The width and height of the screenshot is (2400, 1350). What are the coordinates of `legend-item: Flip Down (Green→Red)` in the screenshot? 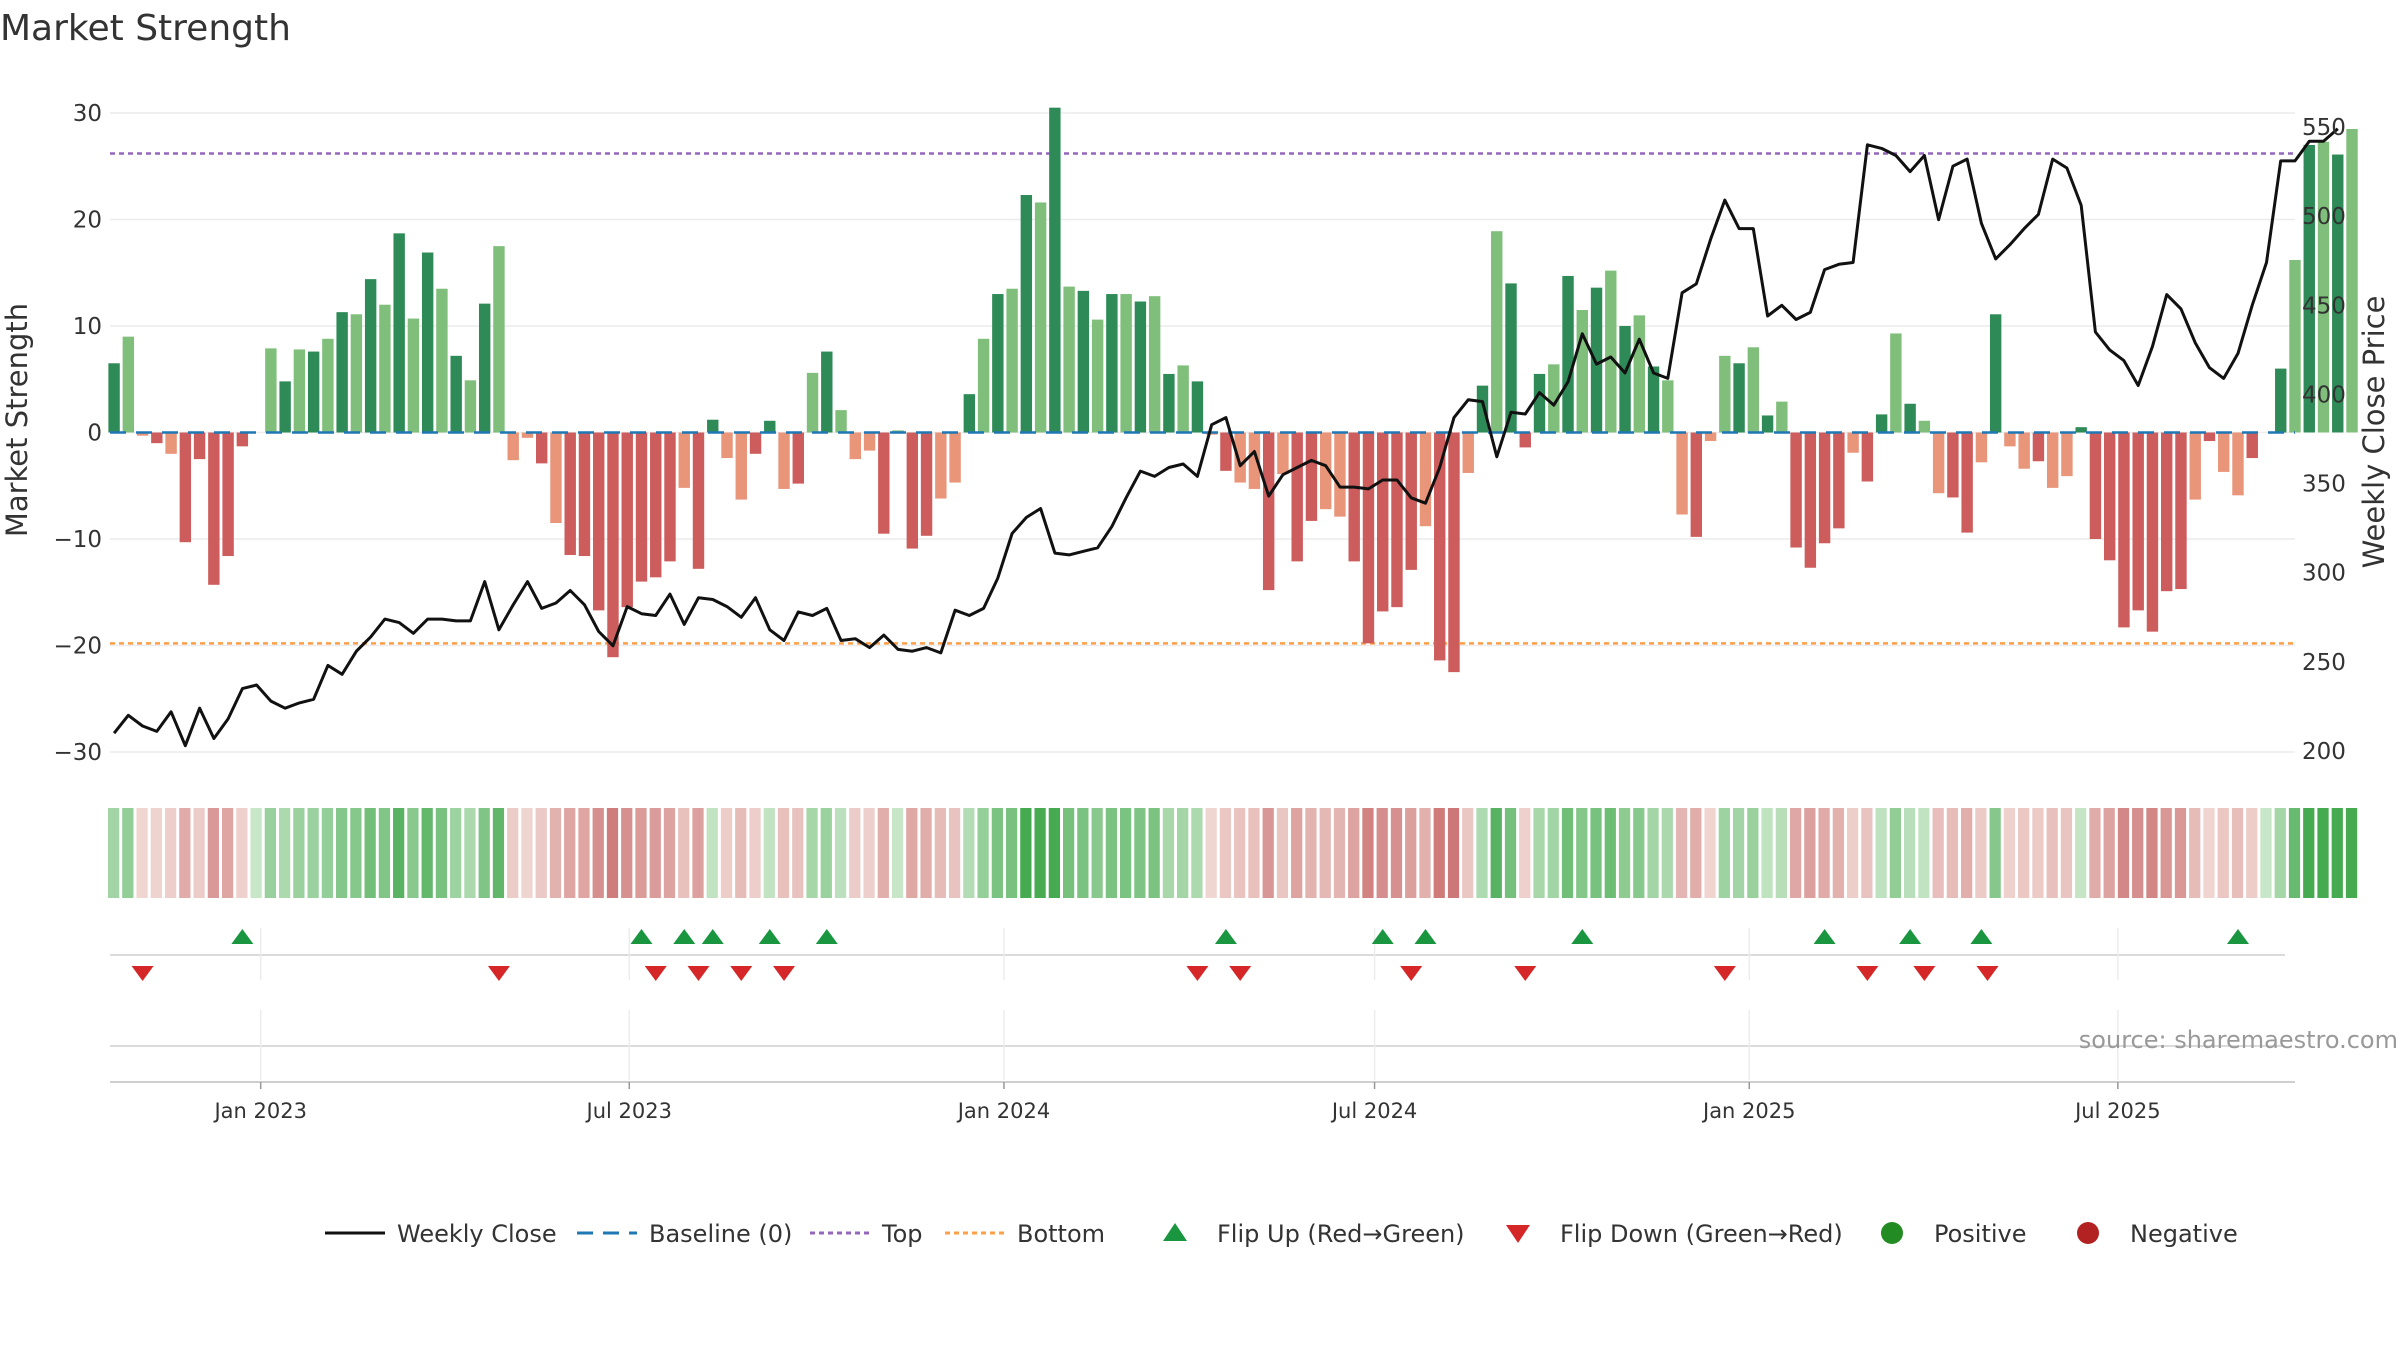 It's located at (1674, 1234).